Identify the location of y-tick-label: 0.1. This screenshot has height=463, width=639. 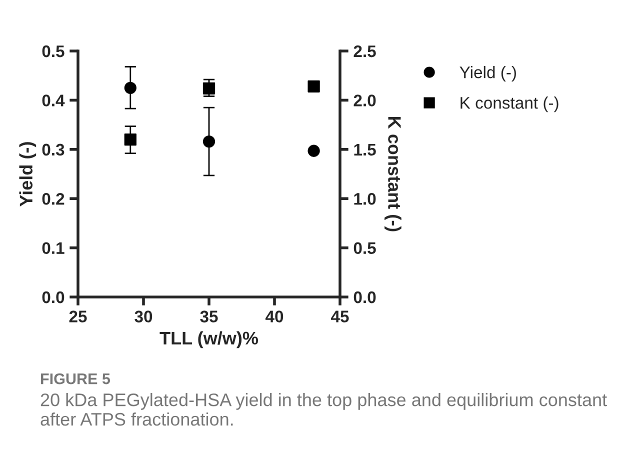
(53, 248).